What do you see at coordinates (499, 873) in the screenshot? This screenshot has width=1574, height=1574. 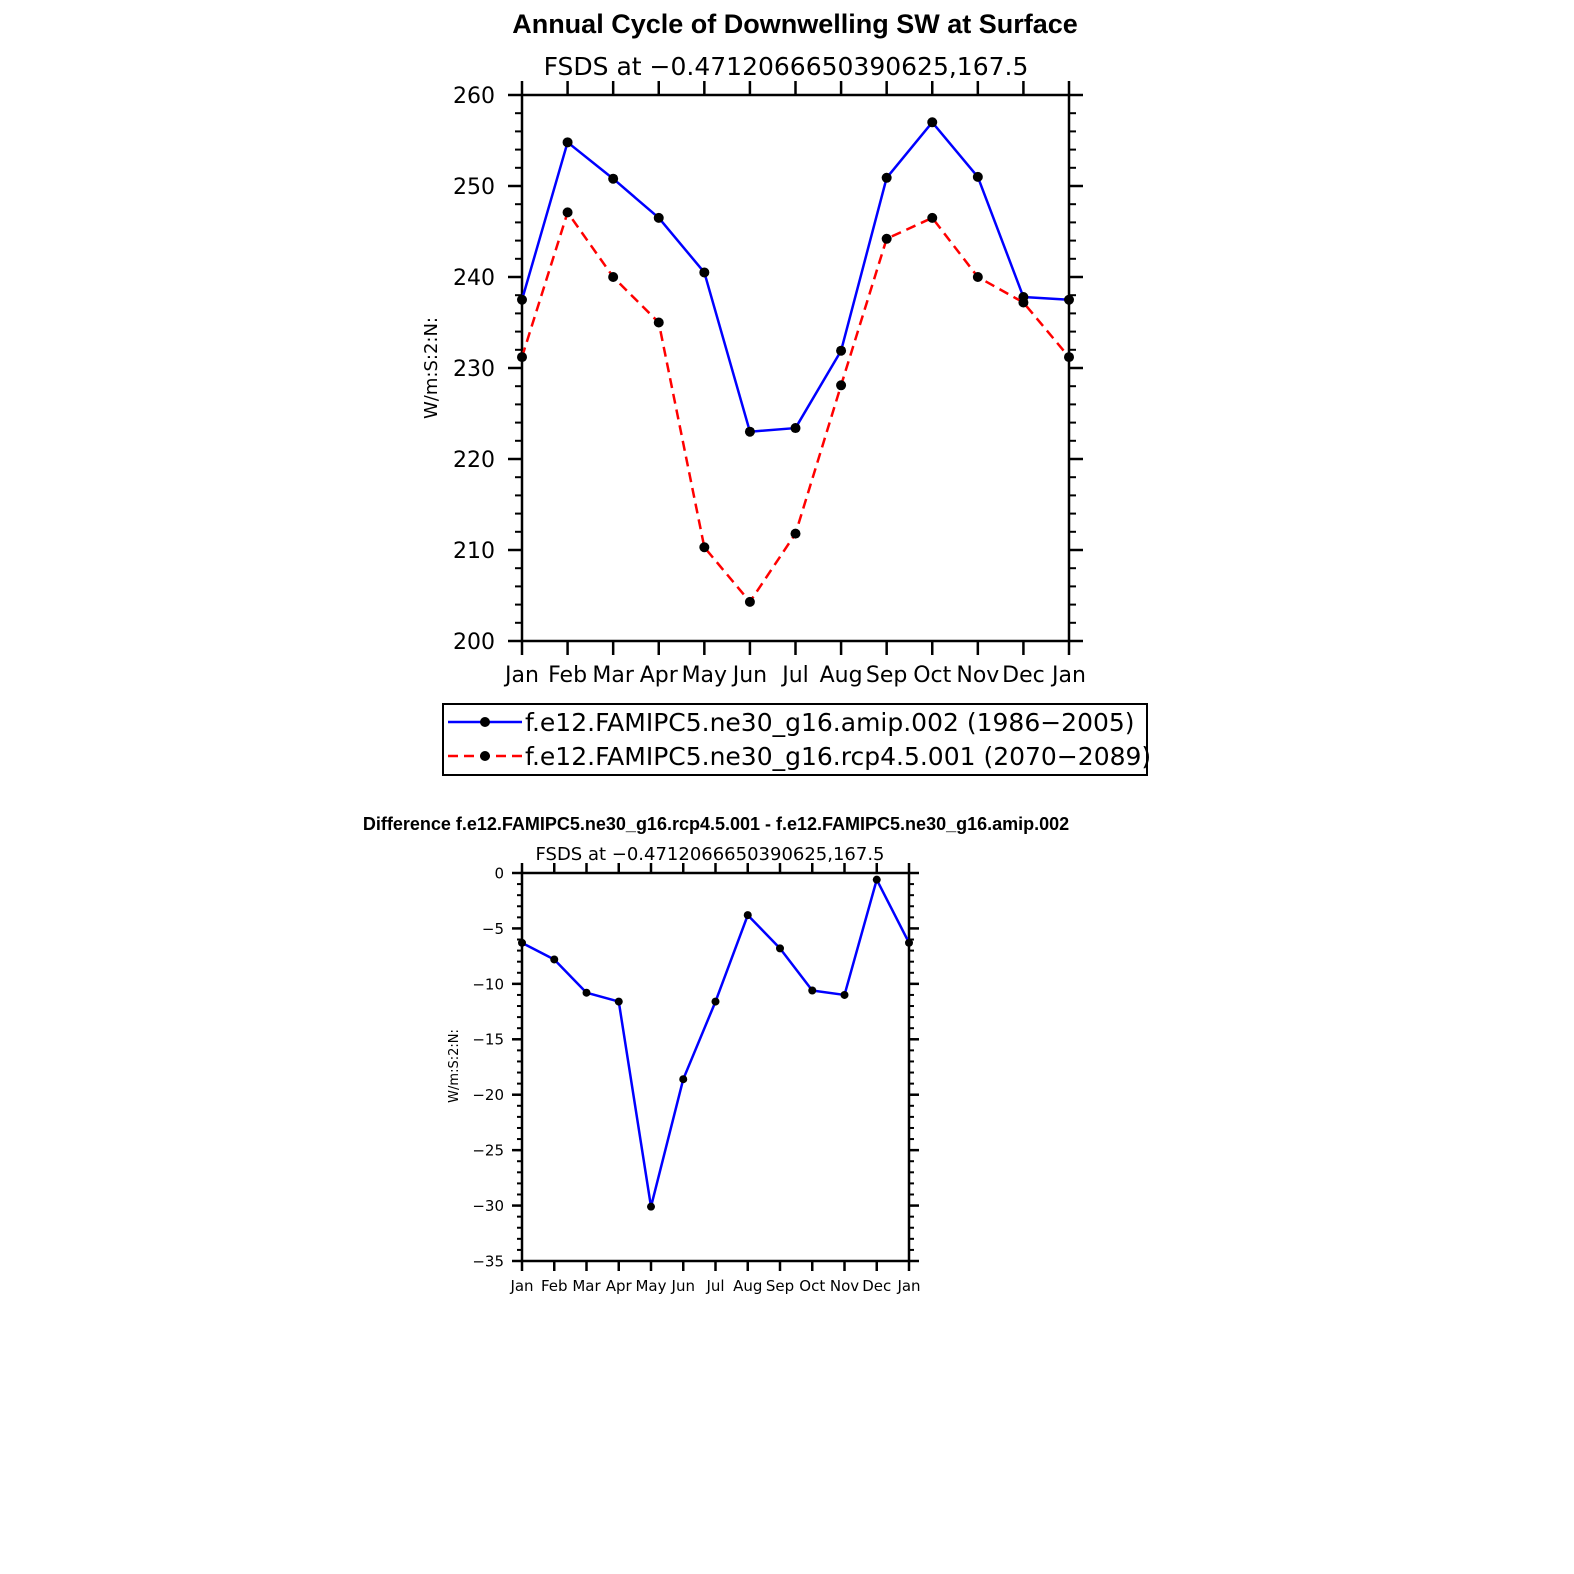 I see `y-tick-label: 0` at bounding box center [499, 873].